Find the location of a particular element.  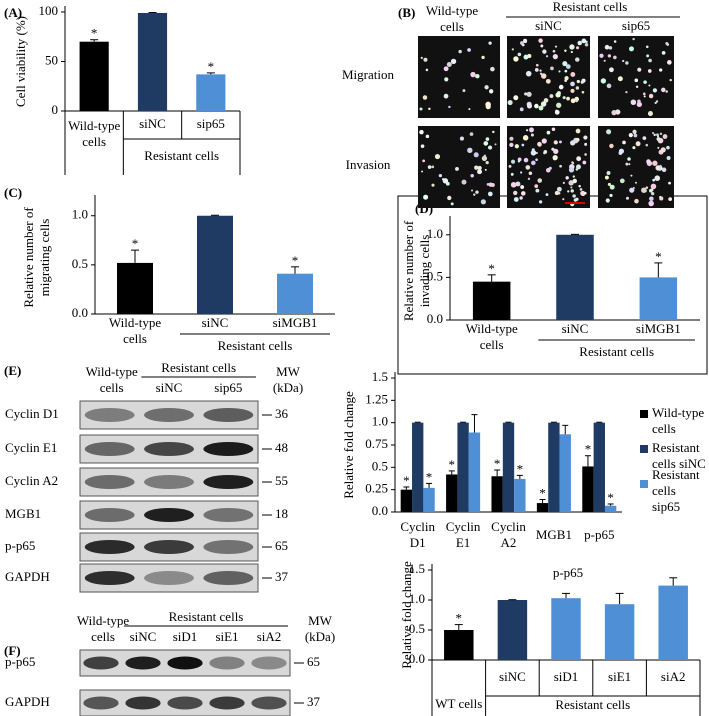

y-axis-title-group: Relative number ofmigrating cells is located at coordinates (36, 257).